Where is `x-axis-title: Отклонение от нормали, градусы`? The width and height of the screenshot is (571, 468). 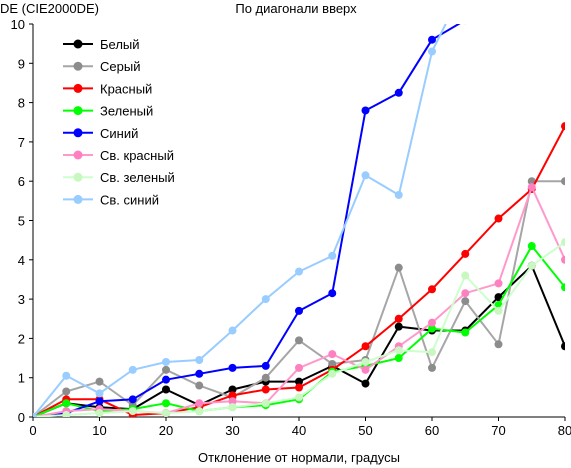 x-axis-title: Отклонение от нормали, градусы is located at coordinates (299, 457).